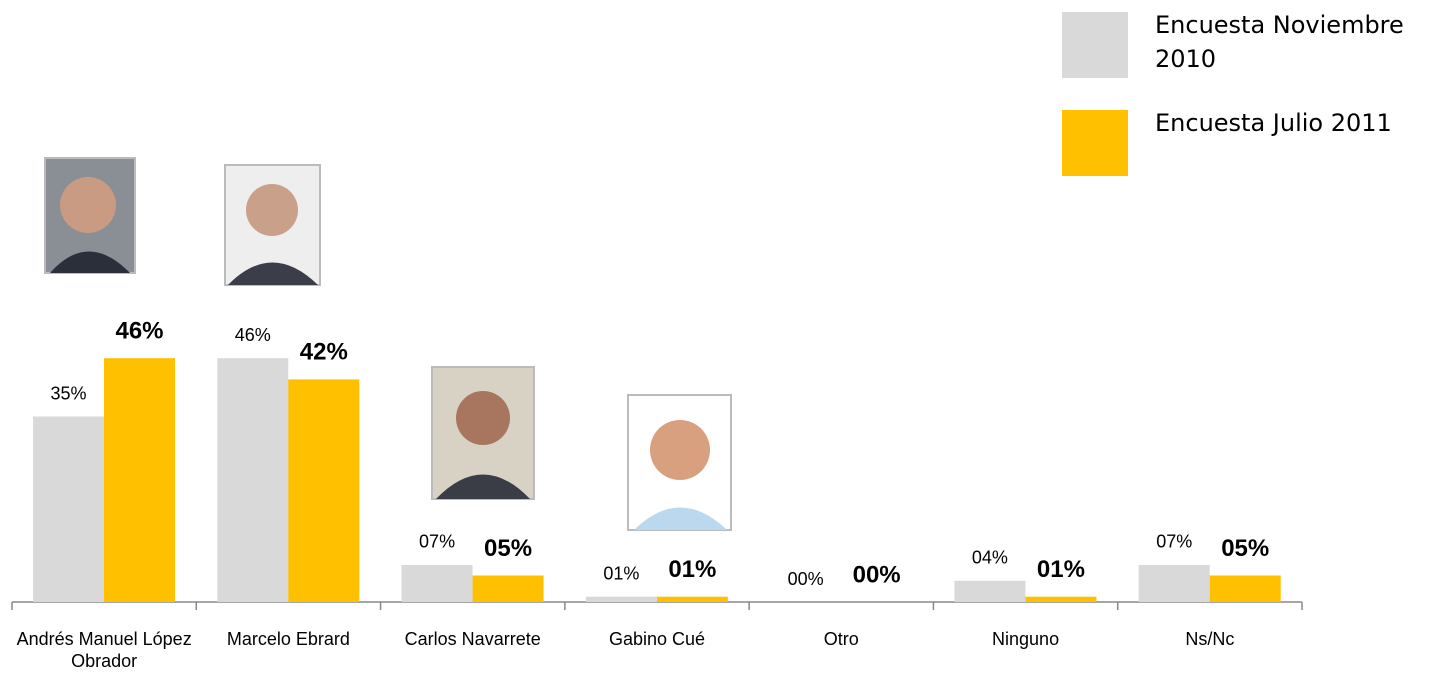 The height and width of the screenshot is (674, 1430). I want to click on category-label: Carlos Navarrete, so click(472, 639).